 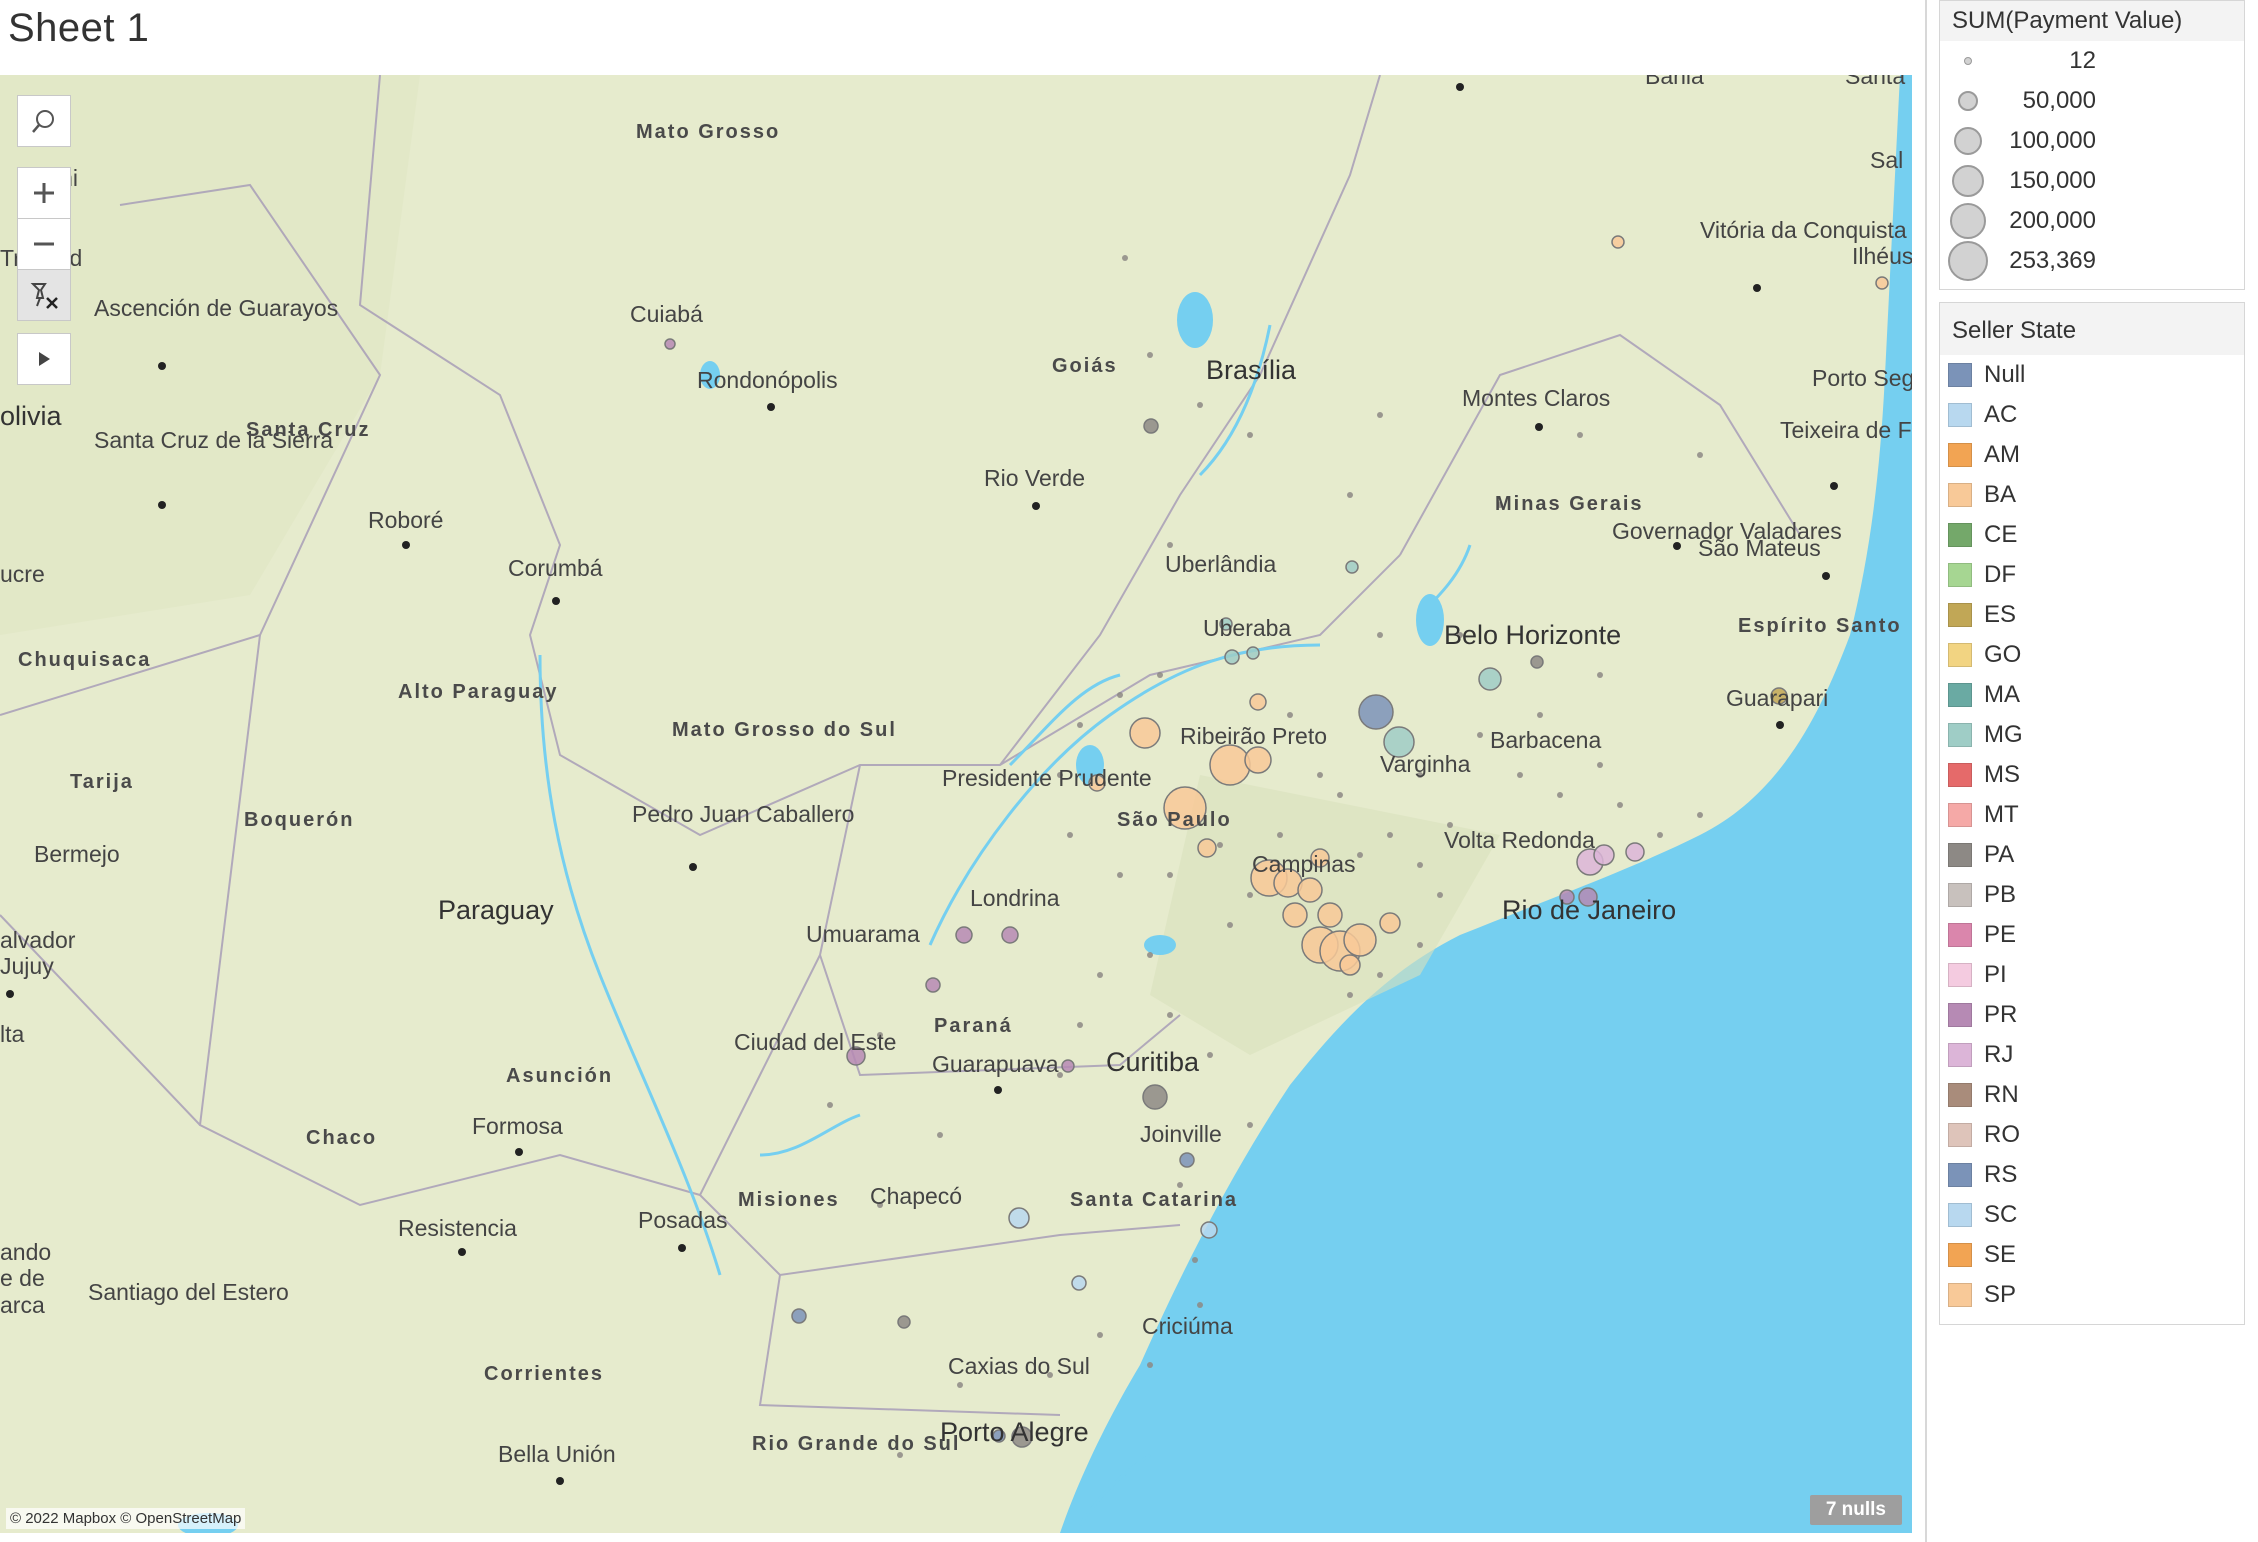 What do you see at coordinates (2092, 1095) in the screenshot?
I see `color-legend-item: RN` at bounding box center [2092, 1095].